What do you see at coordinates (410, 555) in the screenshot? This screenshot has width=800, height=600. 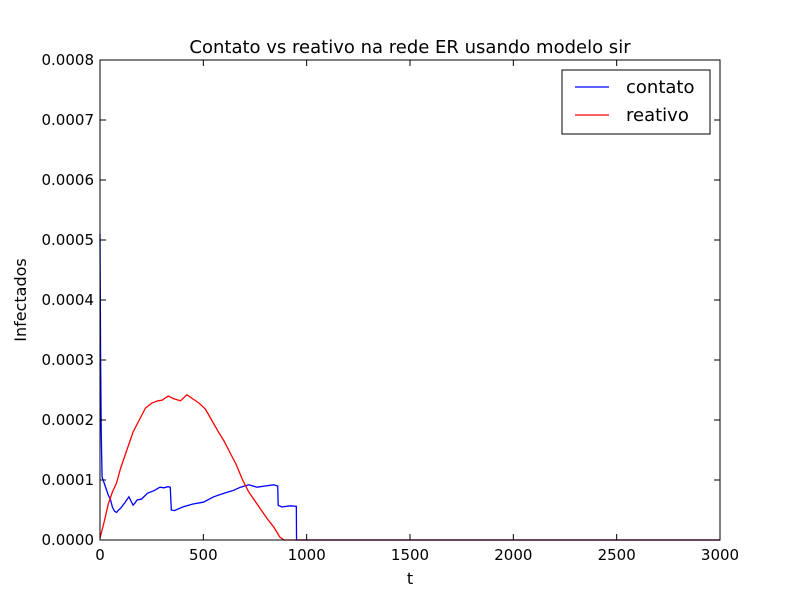 I see `x-tick-label: 1500` at bounding box center [410, 555].